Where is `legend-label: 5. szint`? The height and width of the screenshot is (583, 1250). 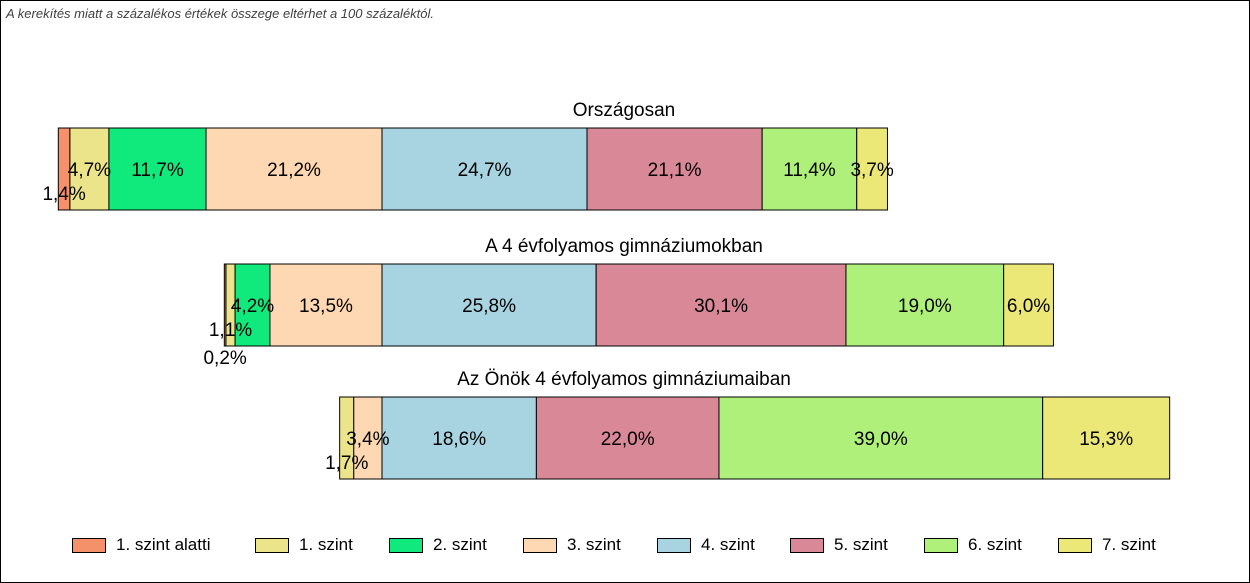 legend-label: 5. szint is located at coordinates (861, 544).